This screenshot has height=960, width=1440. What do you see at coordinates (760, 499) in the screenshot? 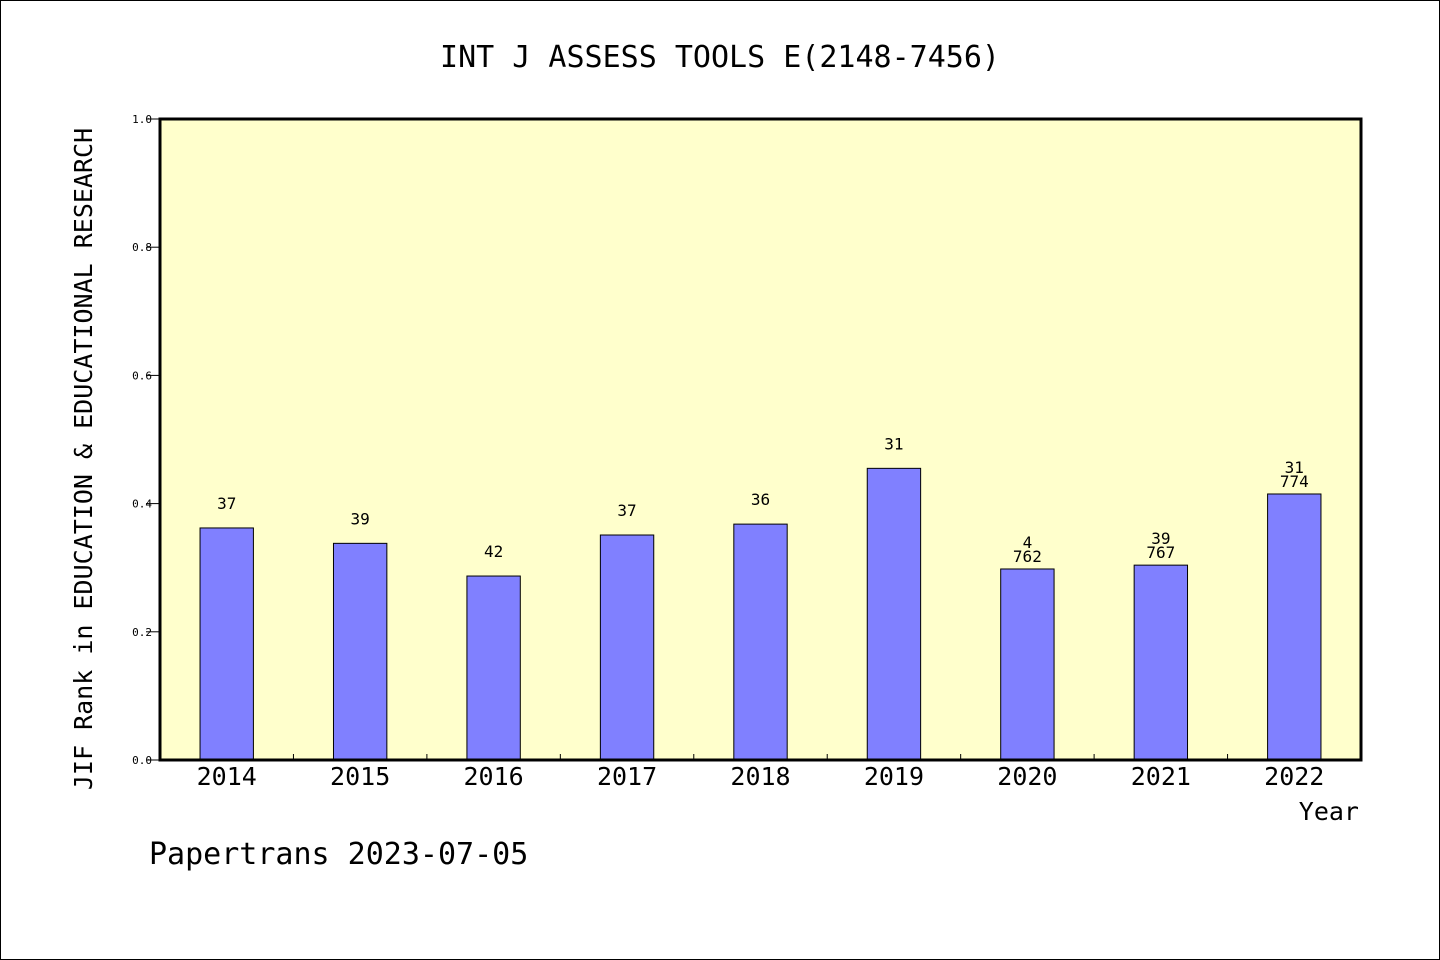
I see `bar-label-2018: 36` at bounding box center [760, 499].